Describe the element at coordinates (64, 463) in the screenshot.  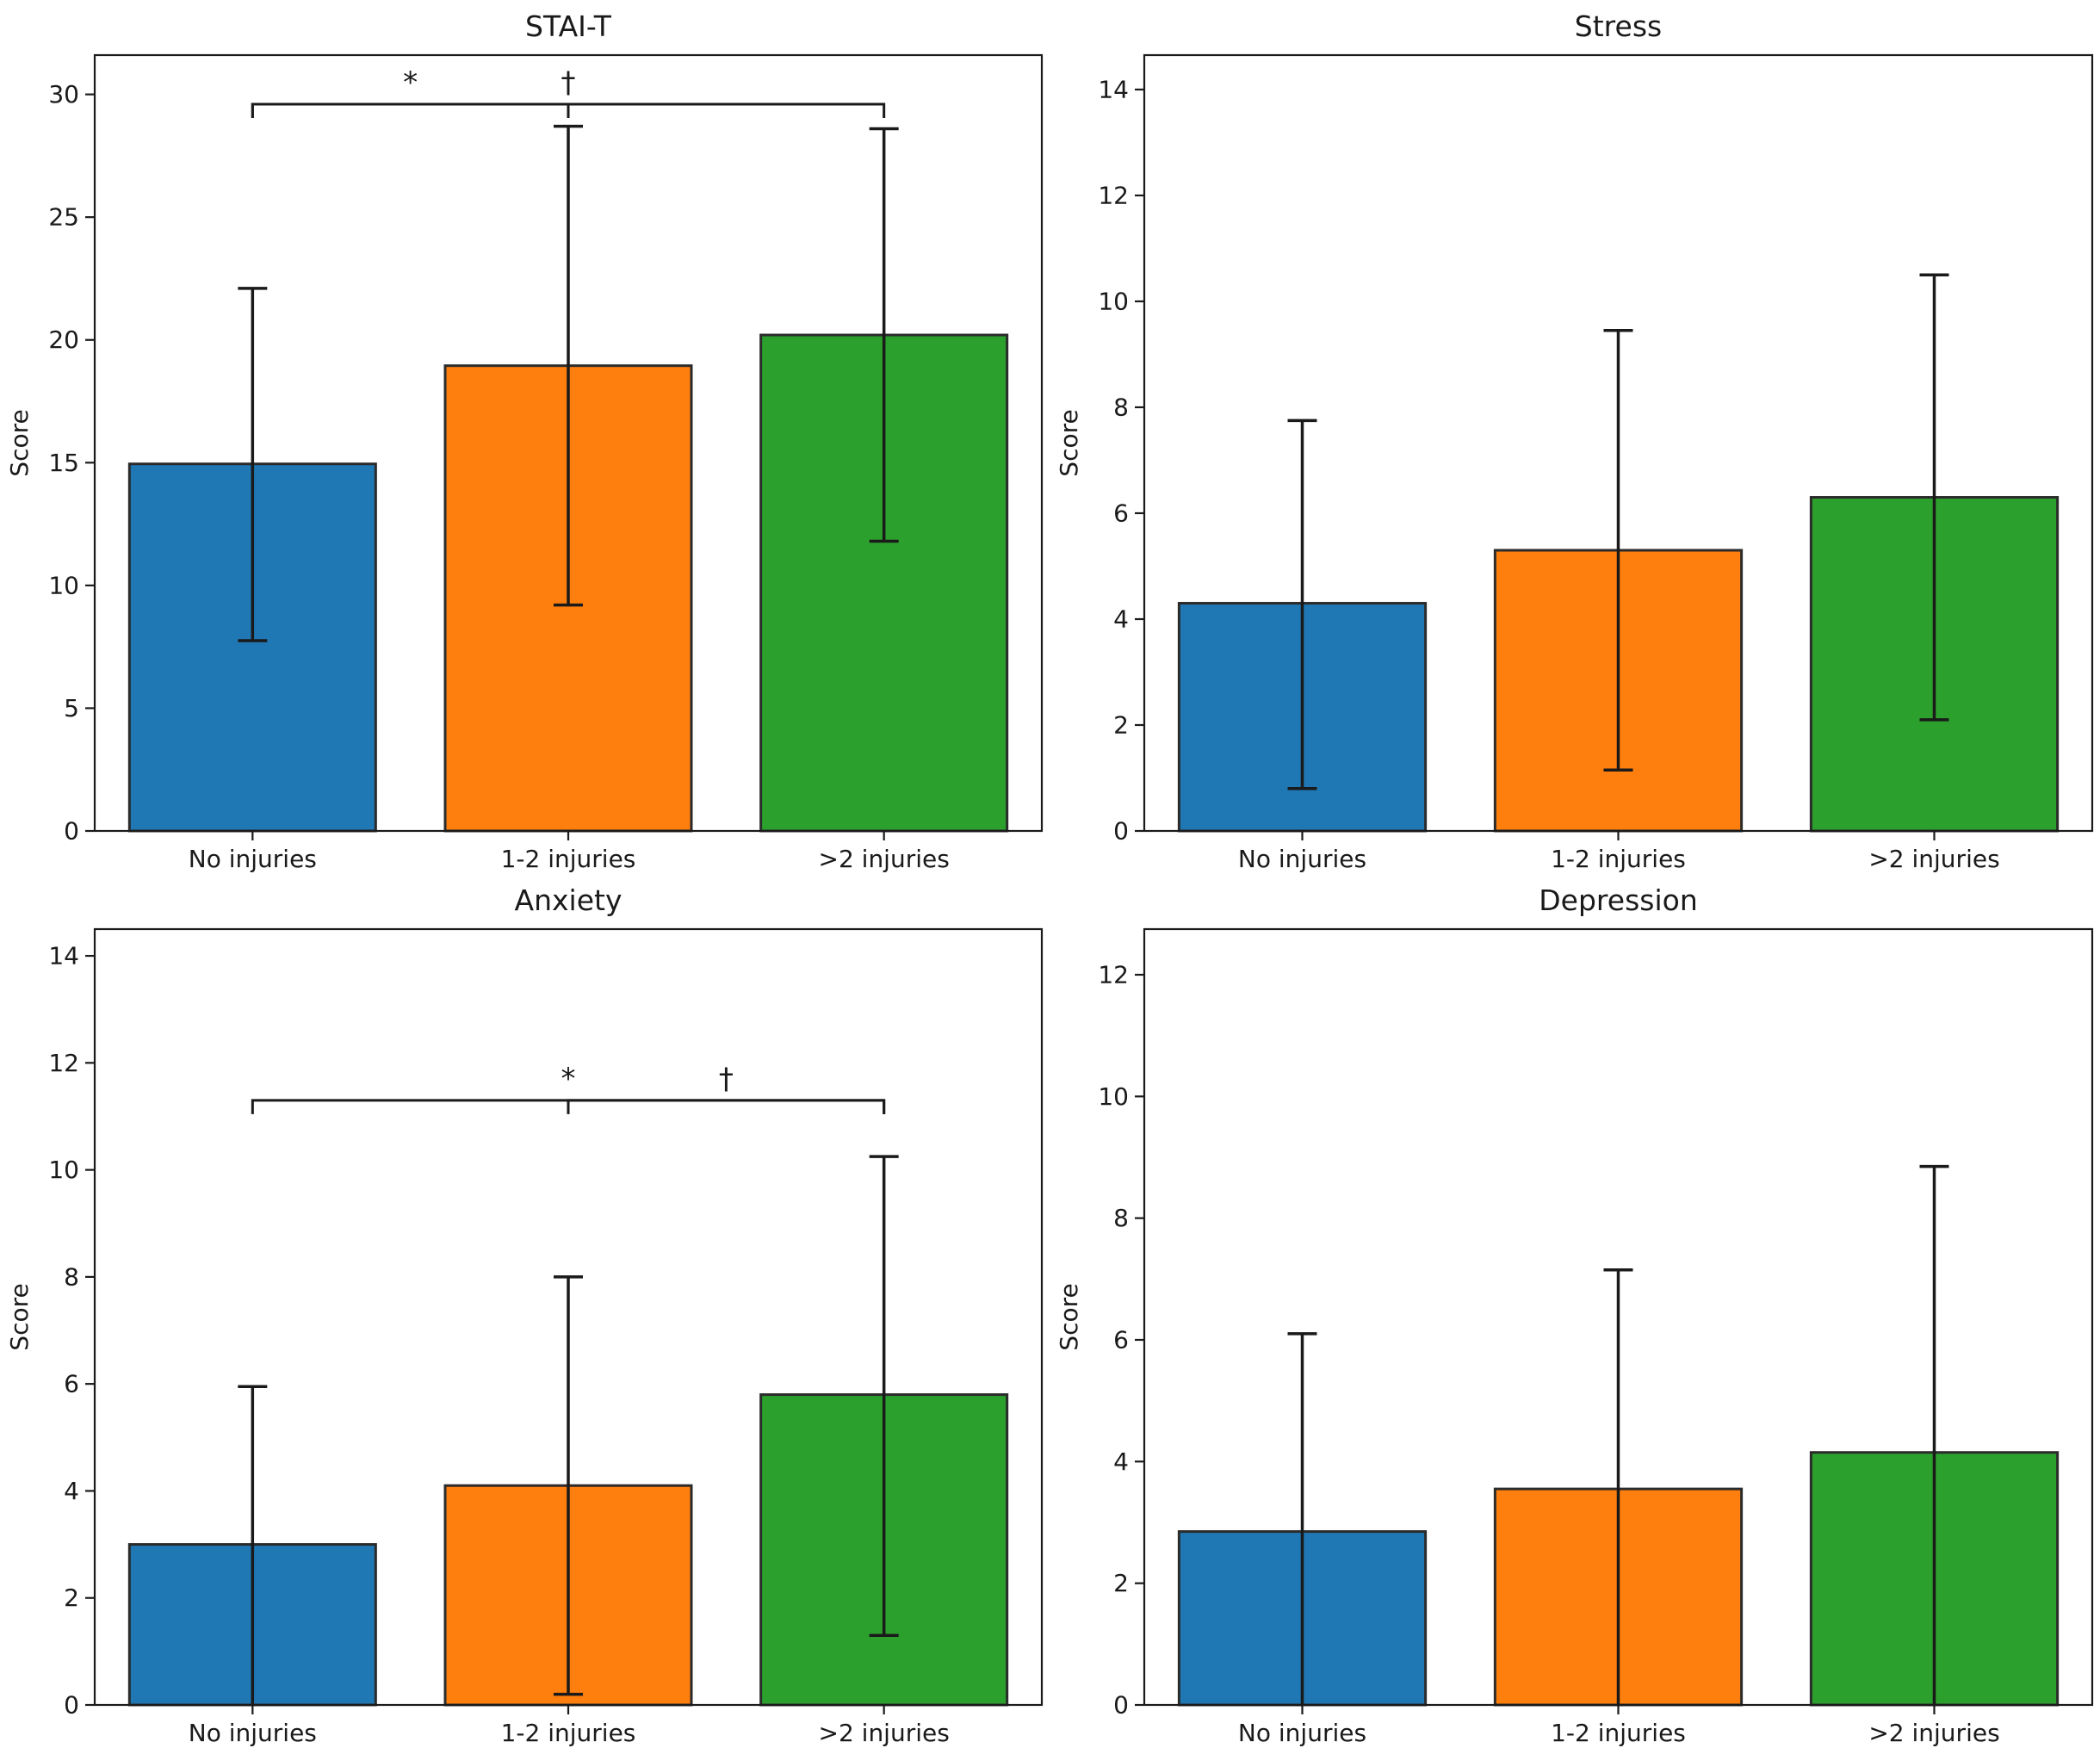
I see `y-tick-label: 15` at that location.